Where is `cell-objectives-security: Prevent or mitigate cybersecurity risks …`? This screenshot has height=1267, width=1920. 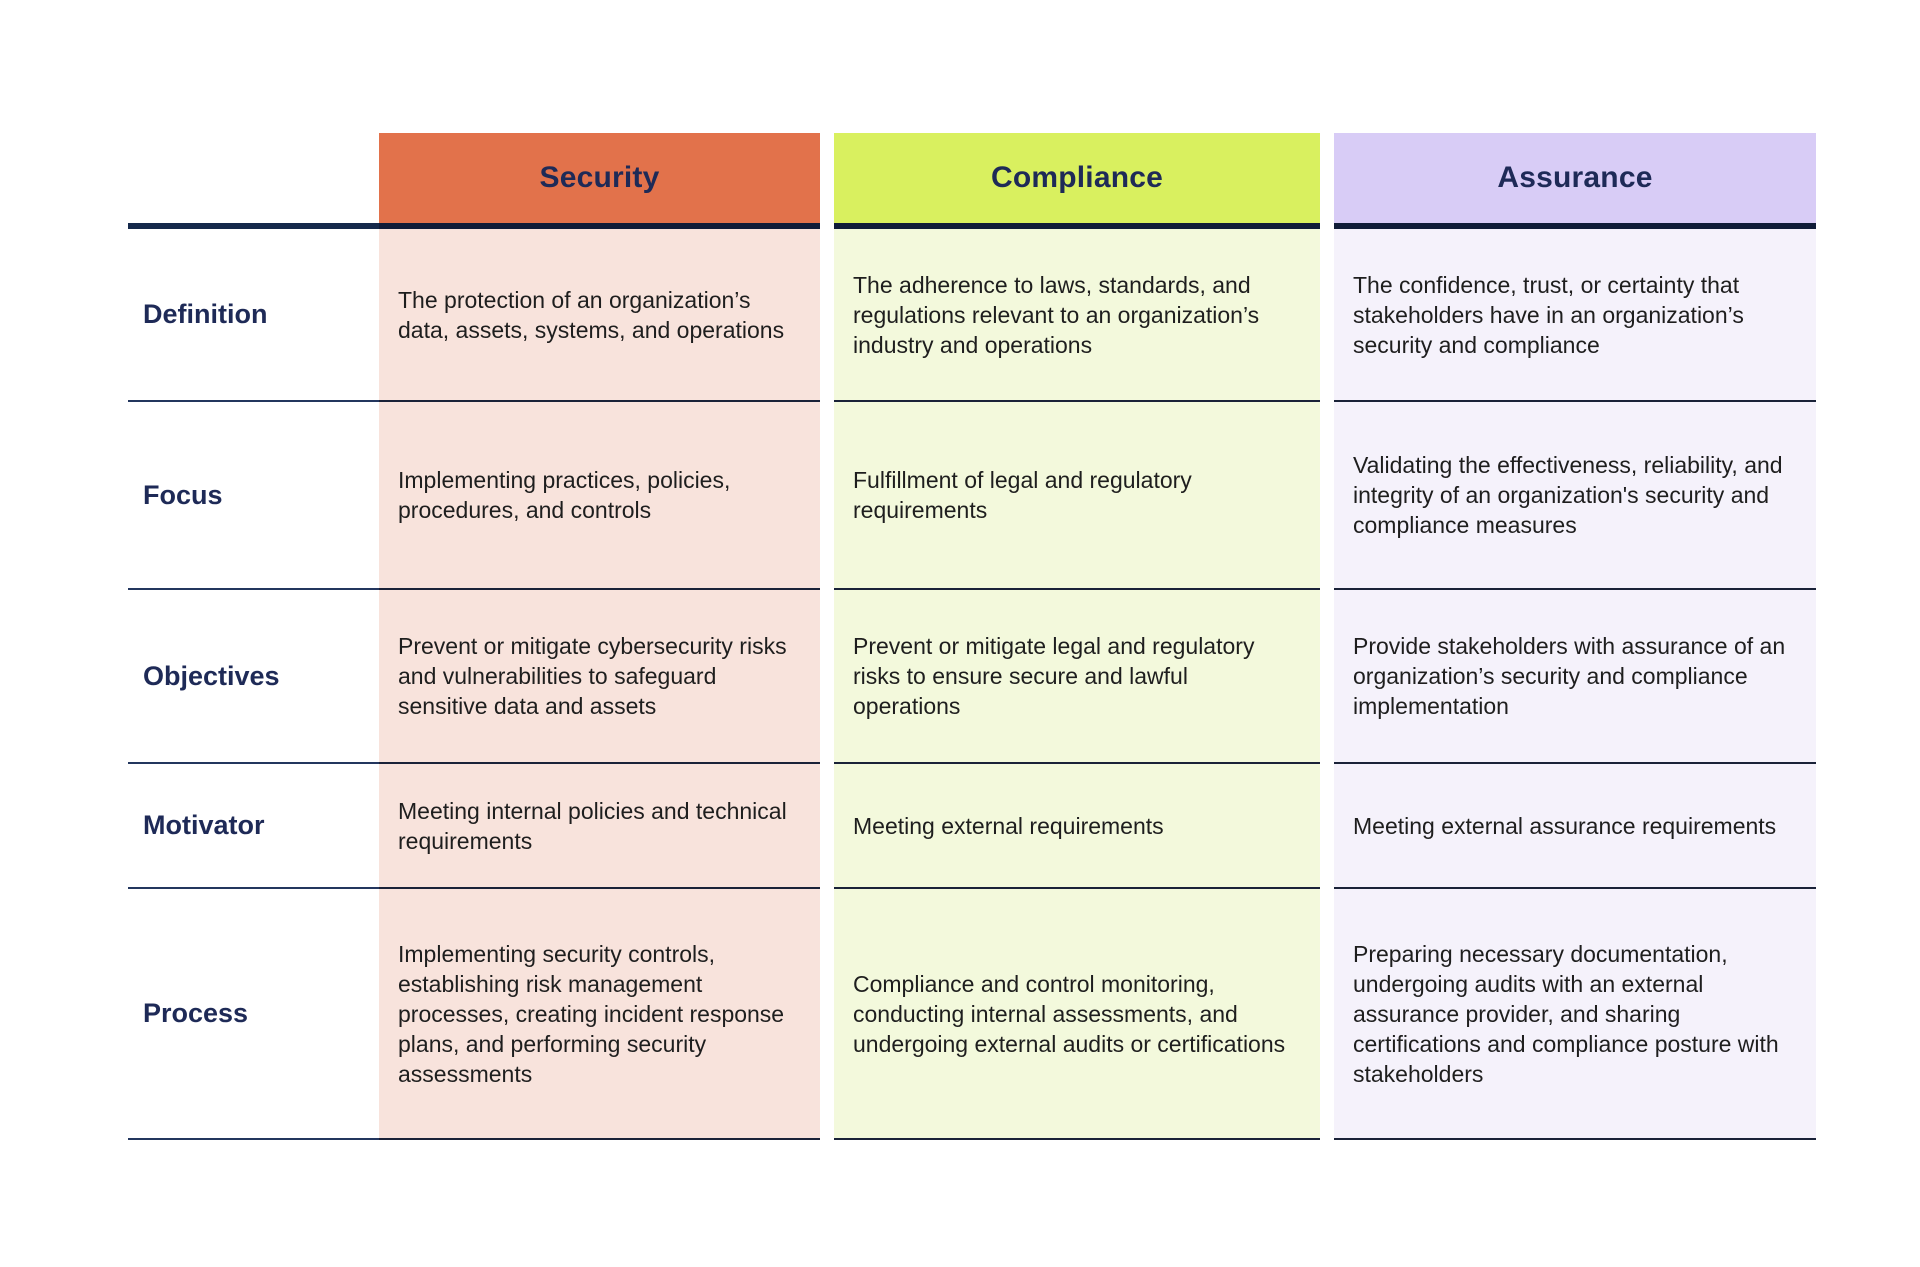 cell-objectives-security: Prevent or mitigate cybersecurity risks … is located at coordinates (599, 677).